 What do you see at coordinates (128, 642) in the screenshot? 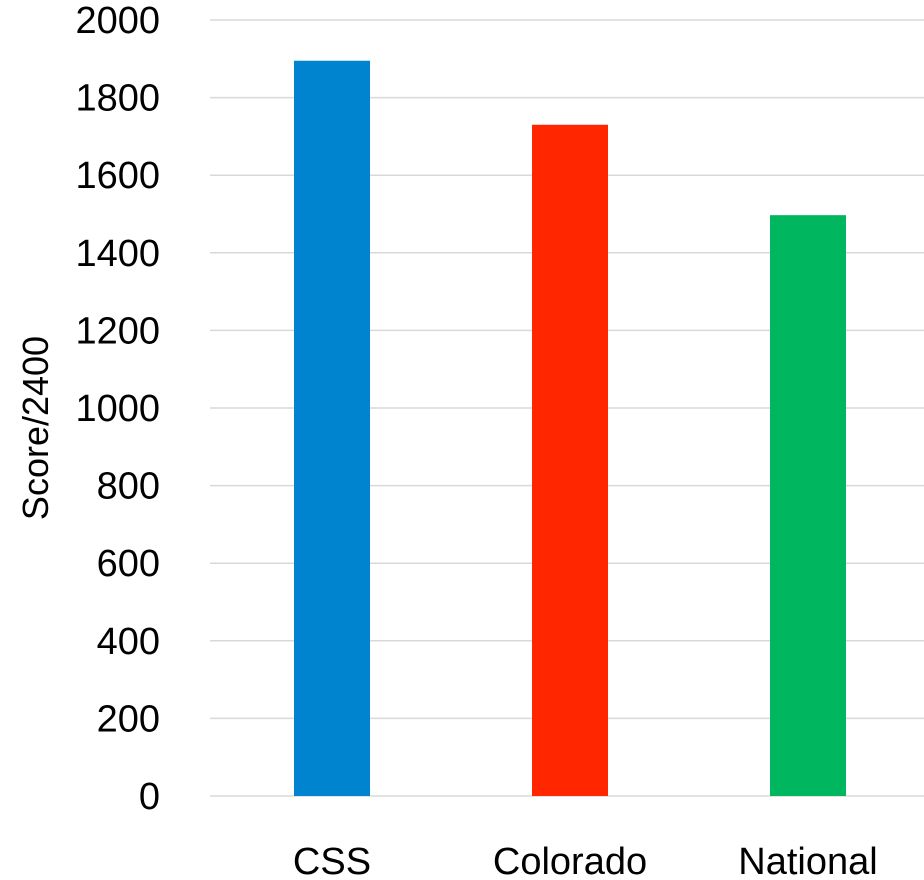
I see `y-tick-label: 400` at bounding box center [128, 642].